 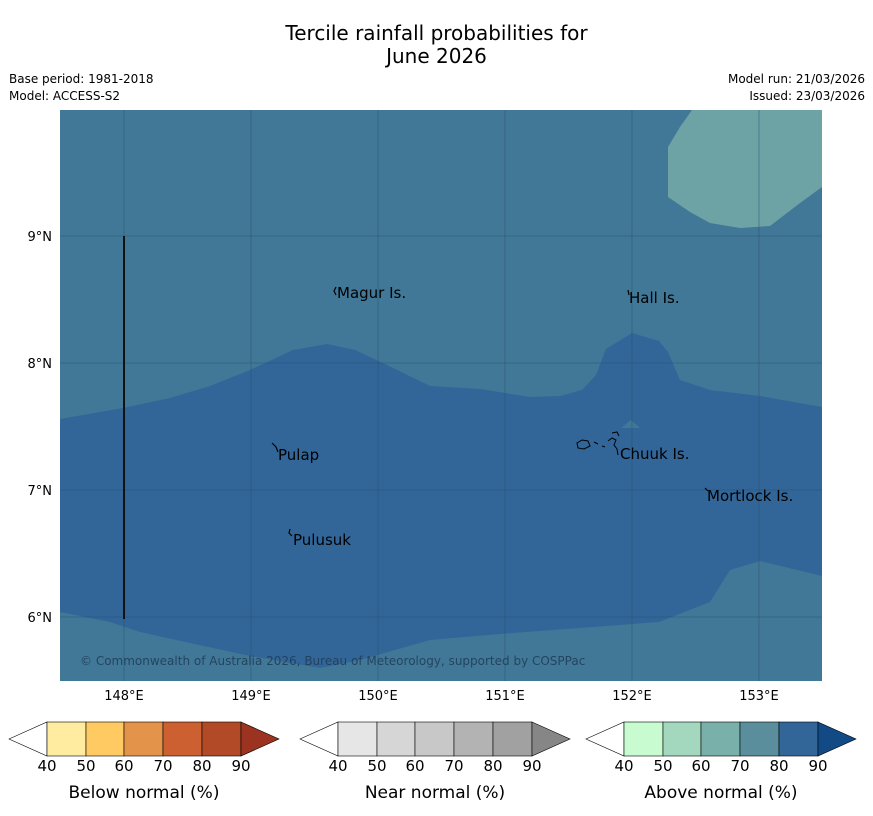 I want to click on cb-above-tick-70: 70, so click(x=739, y=766).